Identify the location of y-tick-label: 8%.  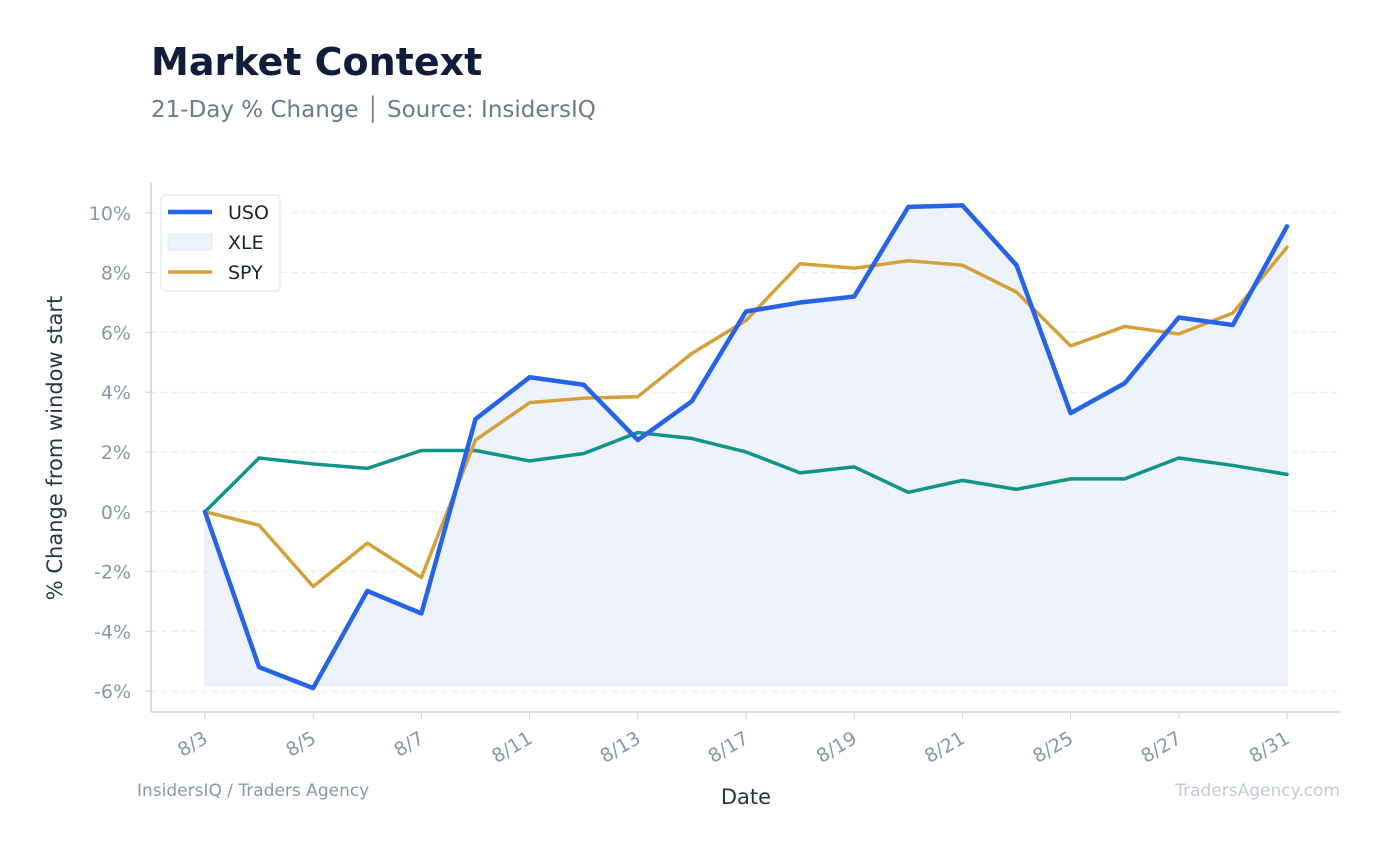
(116, 274).